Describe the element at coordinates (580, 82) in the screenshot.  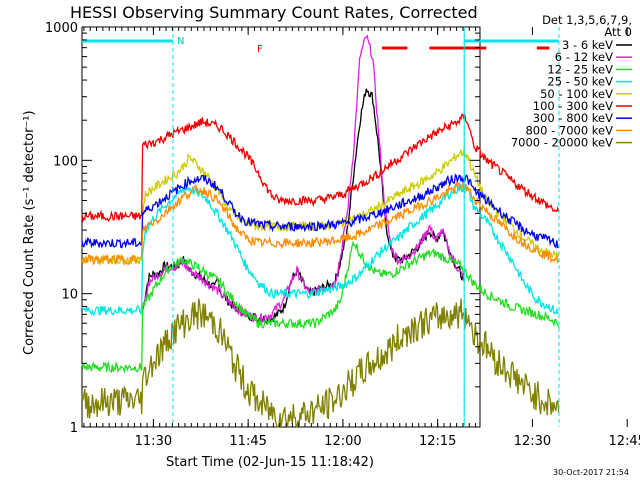
I see `legend-label-4: 25 - 50 keV` at that location.